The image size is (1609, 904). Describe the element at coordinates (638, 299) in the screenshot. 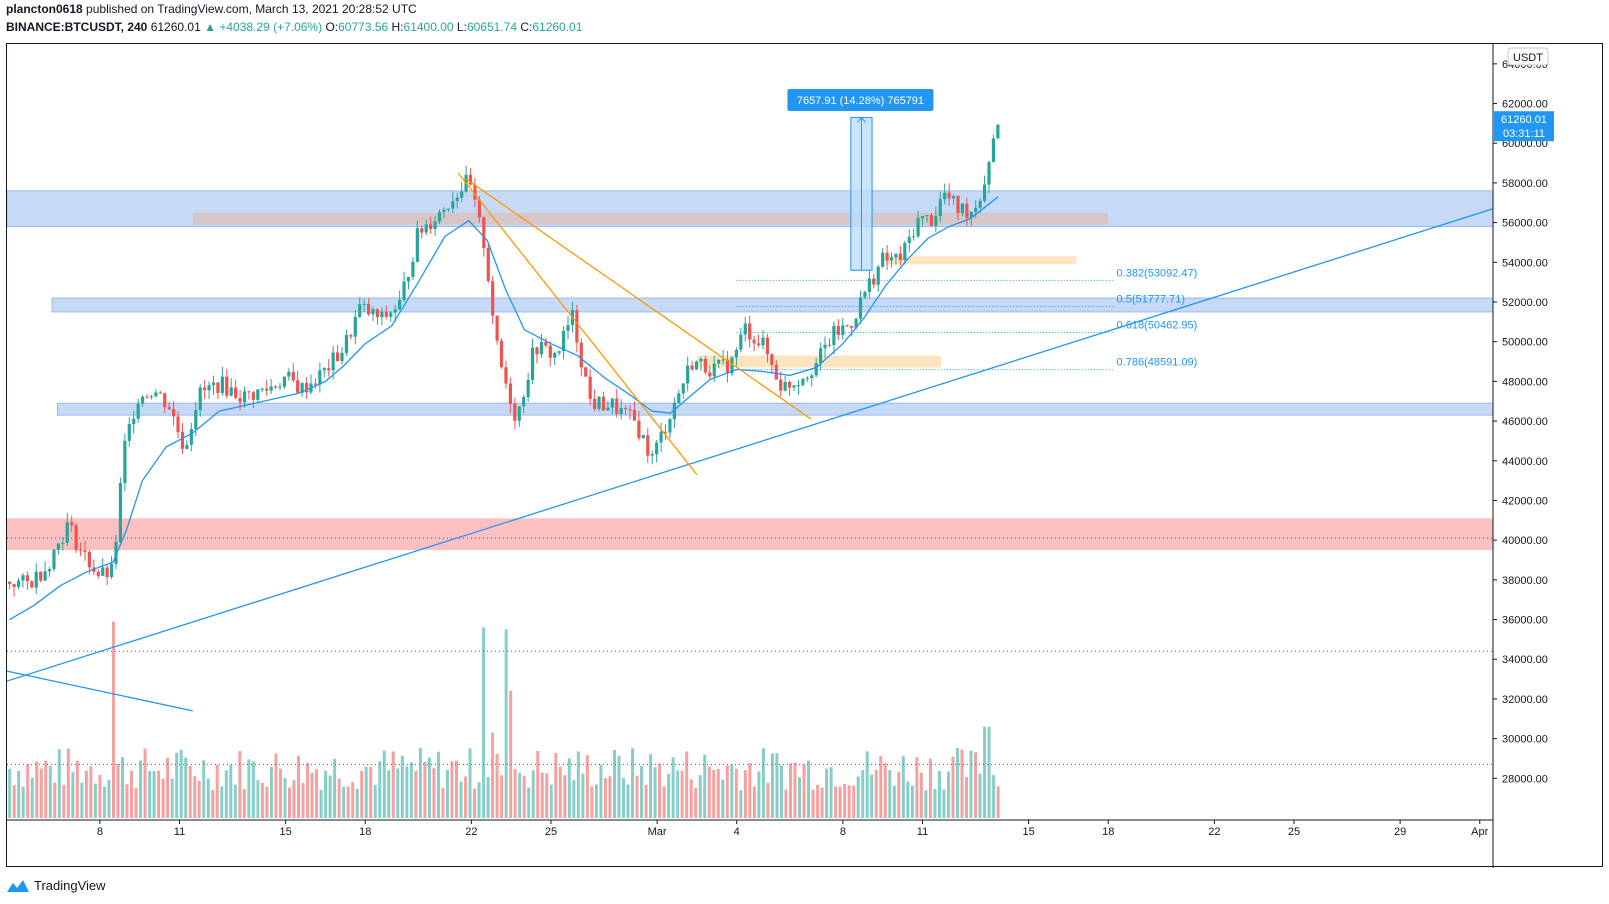

I see `trend-line` at that location.